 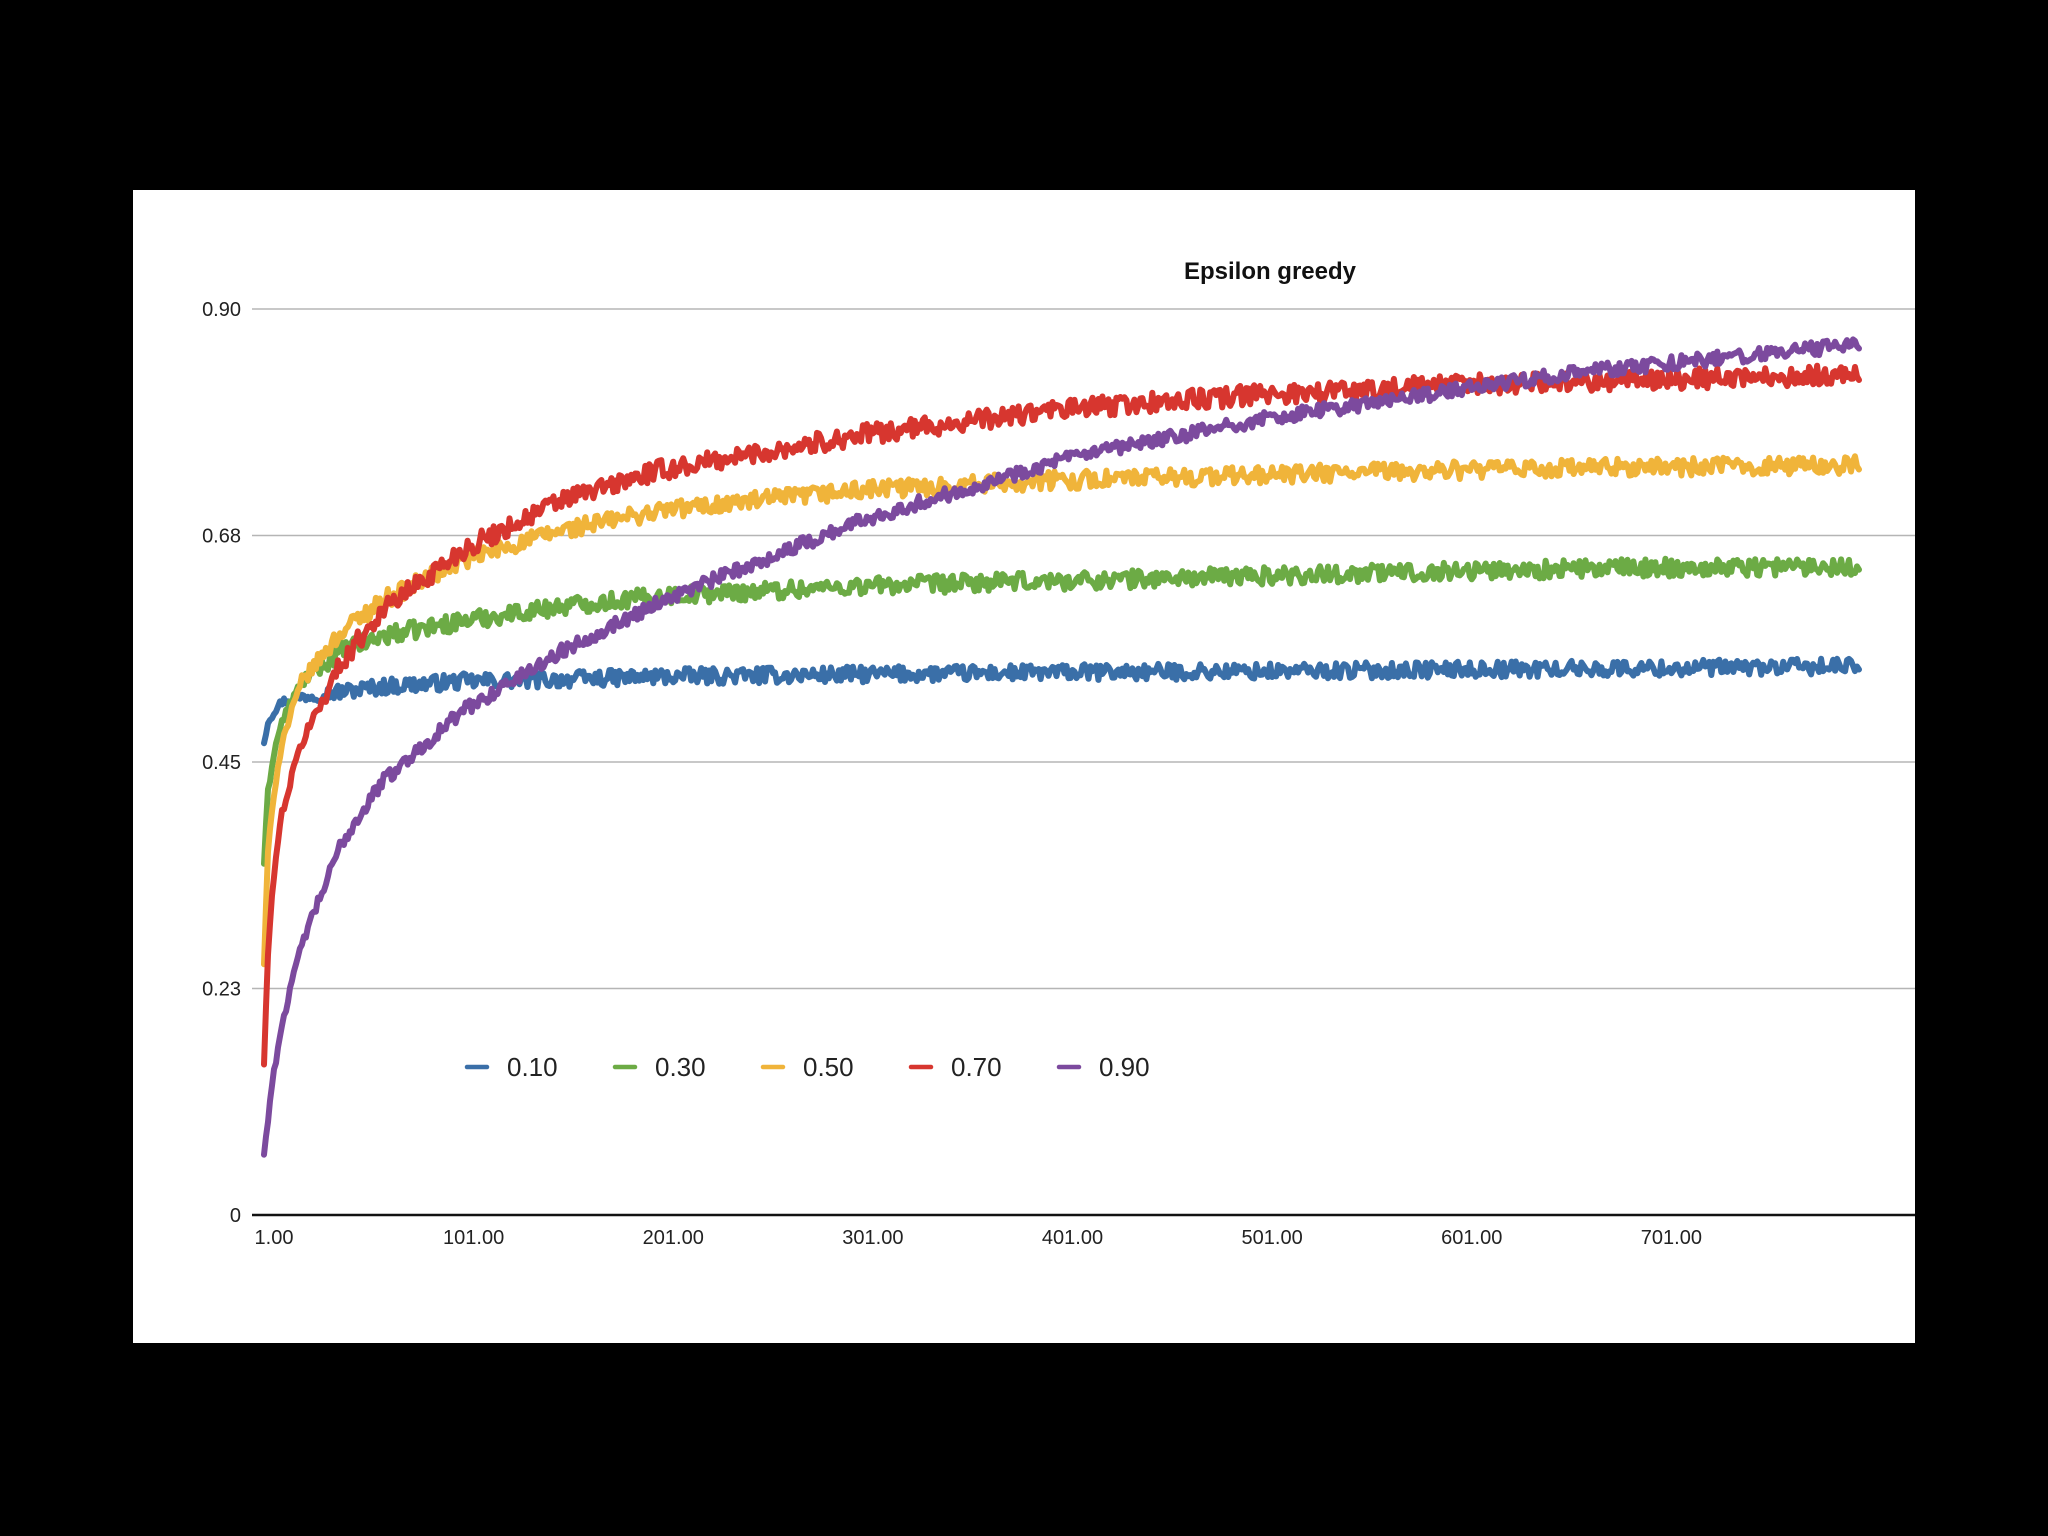 I want to click on legend-label: 0.10, so click(x=532, y=1067).